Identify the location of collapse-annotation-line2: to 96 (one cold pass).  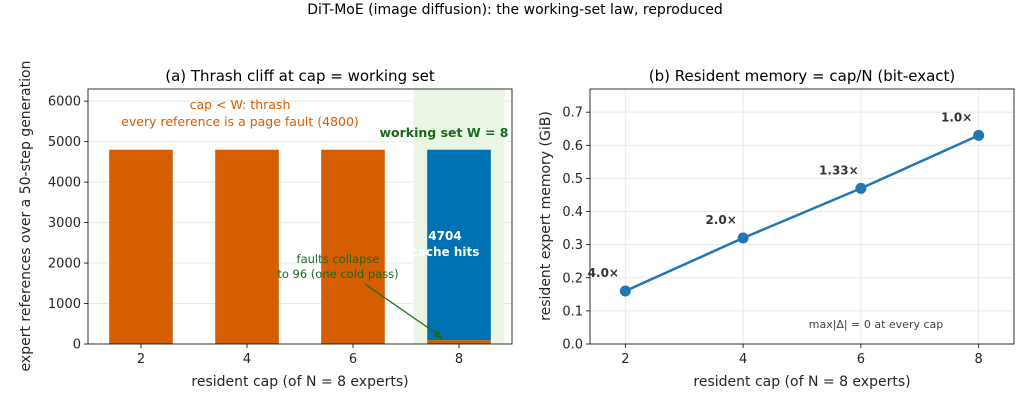
(337, 274).